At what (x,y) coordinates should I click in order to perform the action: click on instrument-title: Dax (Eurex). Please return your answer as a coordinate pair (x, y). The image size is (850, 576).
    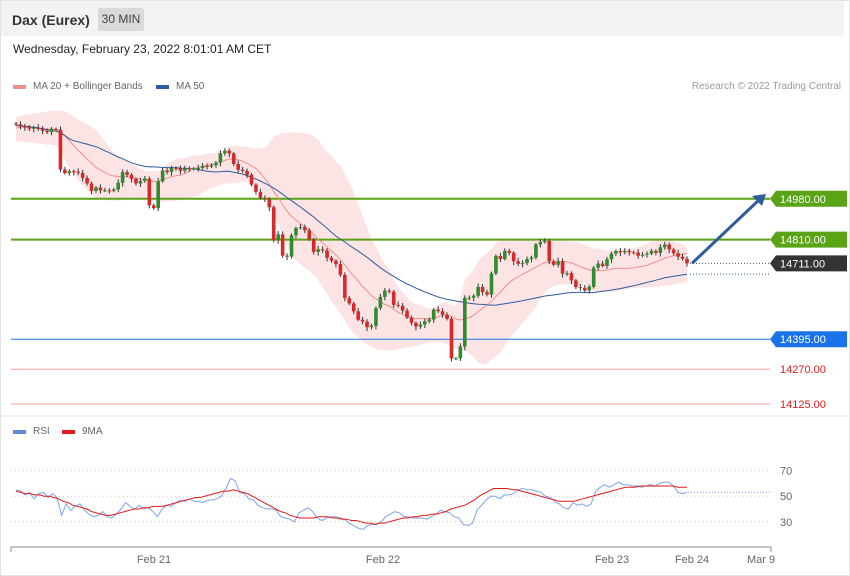
    Looking at the image, I should click on (51, 20).